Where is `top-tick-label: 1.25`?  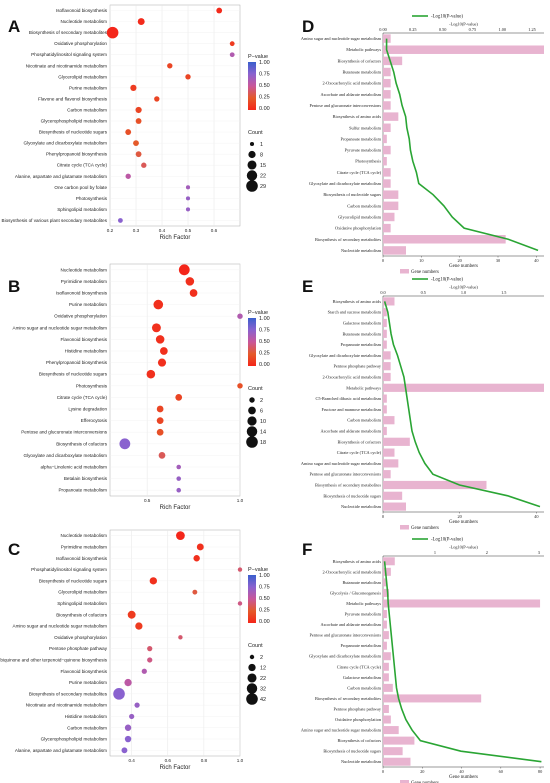
top-tick-label: 1.25 is located at coordinates (532, 29).